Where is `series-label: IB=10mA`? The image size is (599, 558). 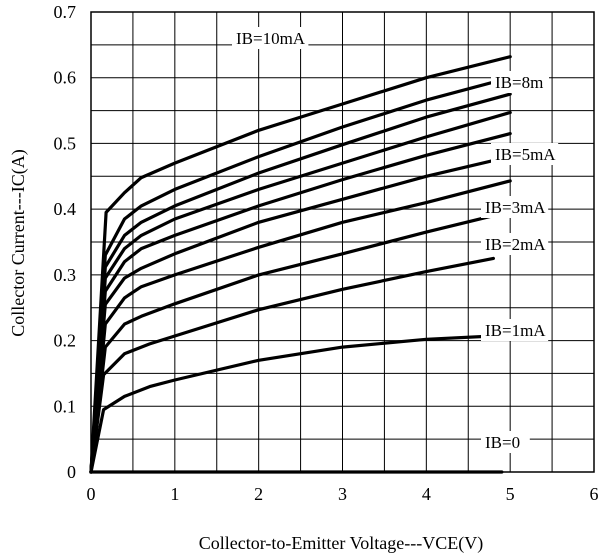
series-label: IB=10mA is located at coordinates (271, 38).